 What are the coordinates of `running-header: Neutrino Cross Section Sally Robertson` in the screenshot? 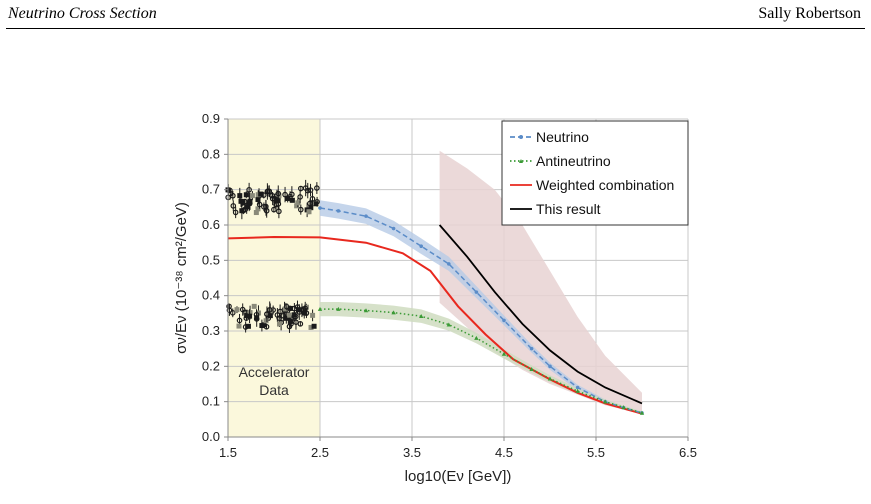 It's located at (435, 15).